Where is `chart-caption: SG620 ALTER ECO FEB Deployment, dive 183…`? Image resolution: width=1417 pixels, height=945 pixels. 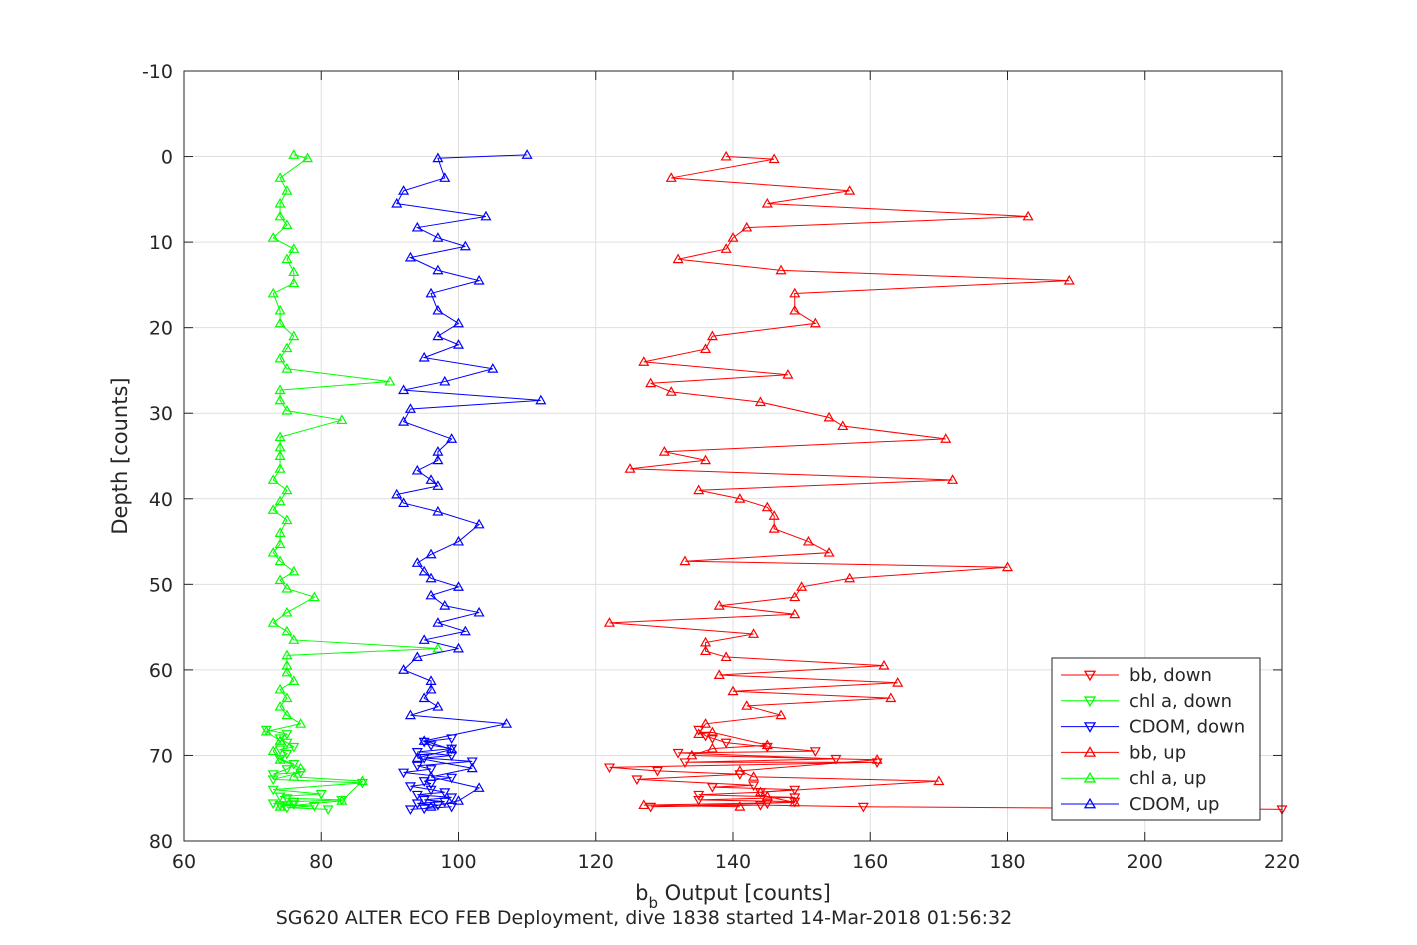 chart-caption: SG620 ALTER ECO FEB Deployment, dive 183… is located at coordinates (644, 918).